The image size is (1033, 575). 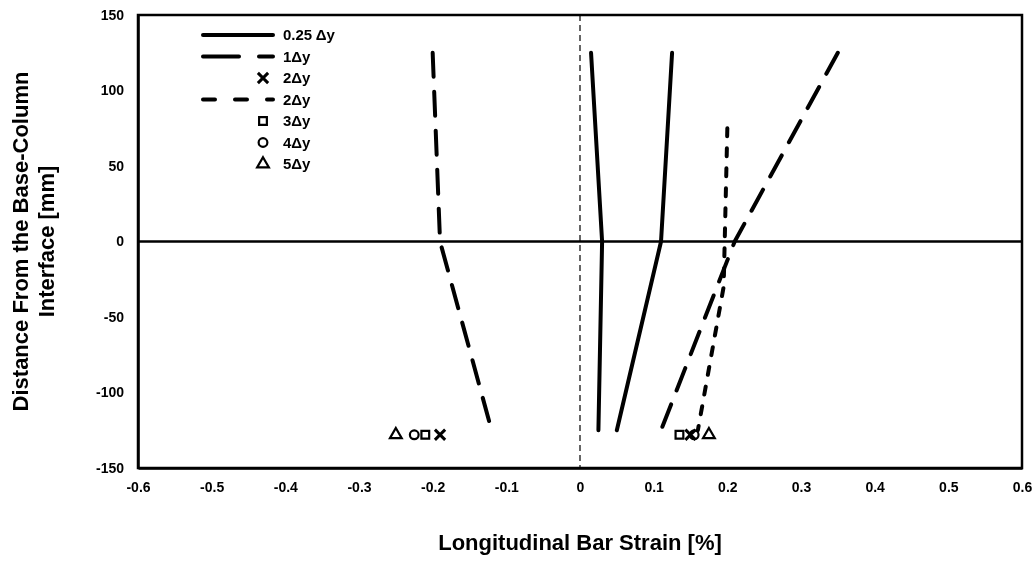 What do you see at coordinates (110, 467) in the screenshot?
I see `y-tick-label: -150` at bounding box center [110, 467].